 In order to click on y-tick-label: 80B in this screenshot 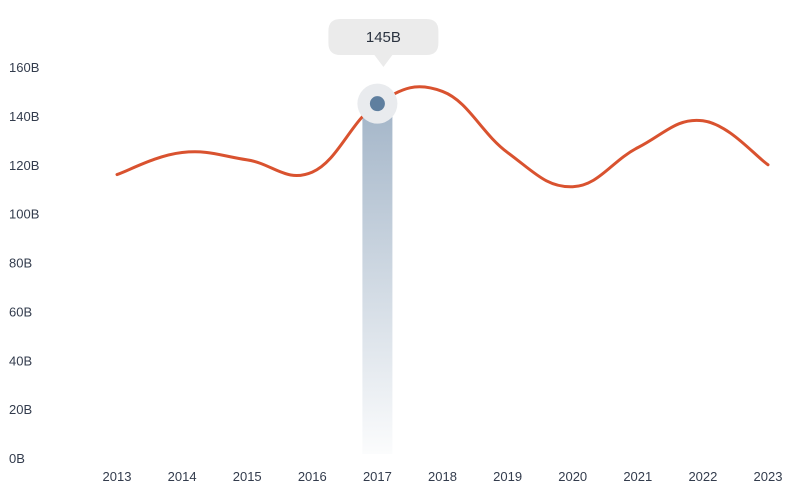, I will do `click(20, 263)`.